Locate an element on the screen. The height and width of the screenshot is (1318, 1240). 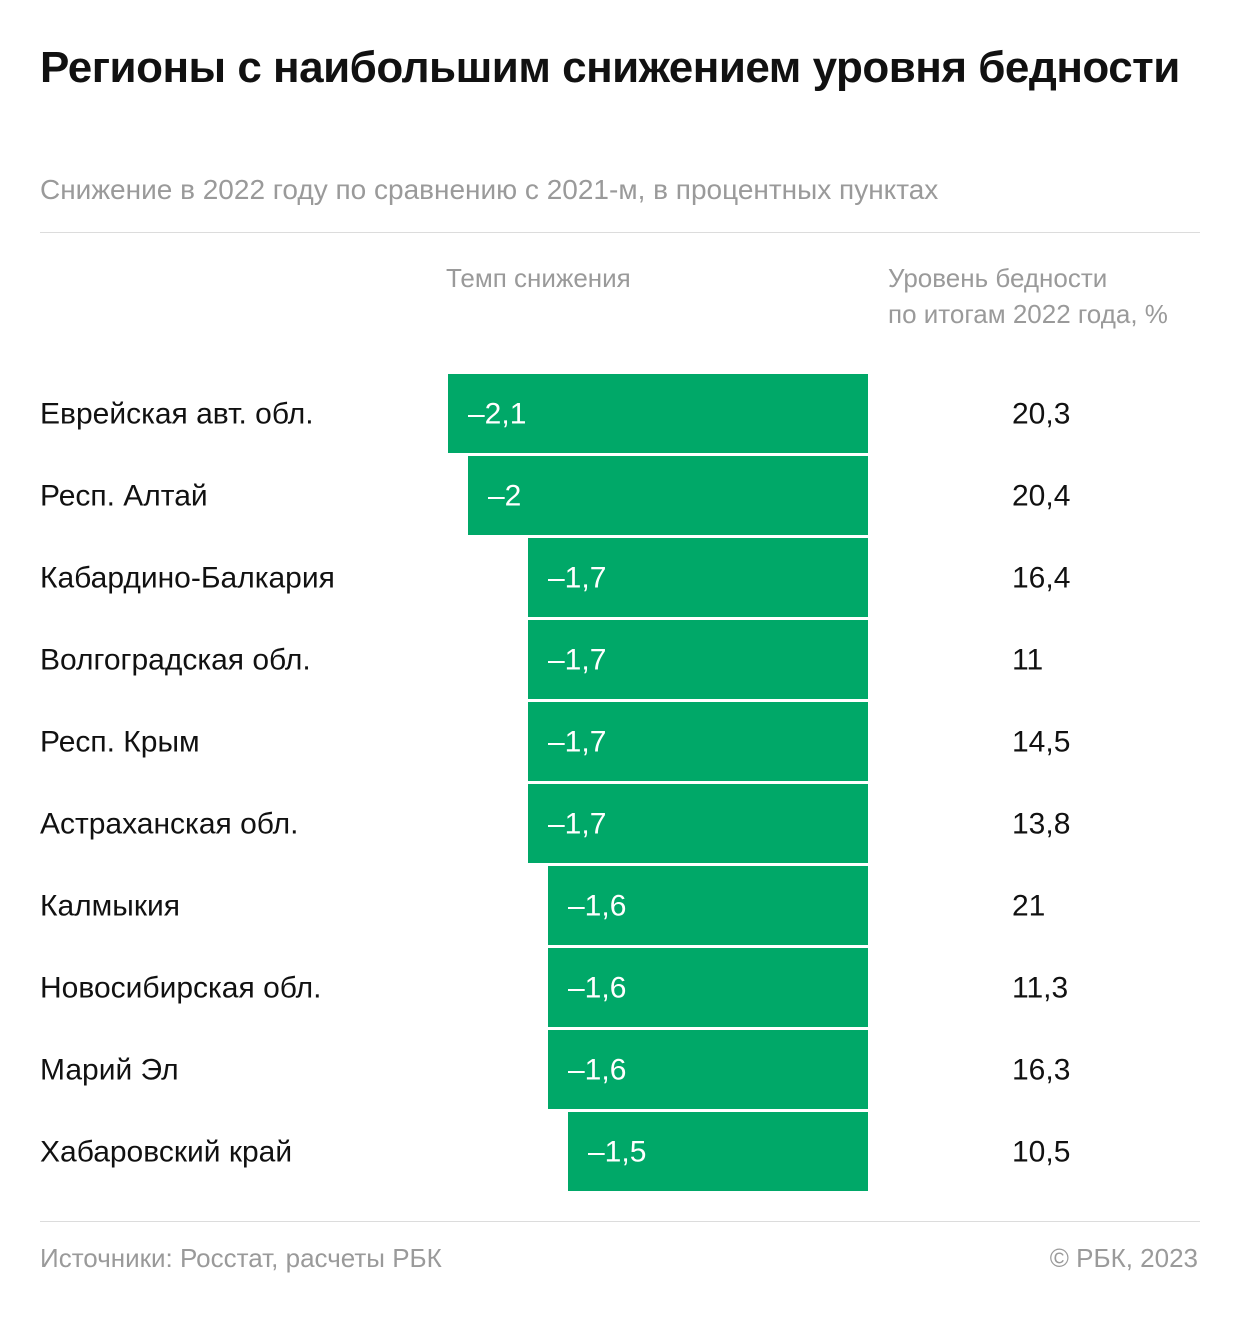
category-label: Астраханская обл. is located at coordinates (169, 824).